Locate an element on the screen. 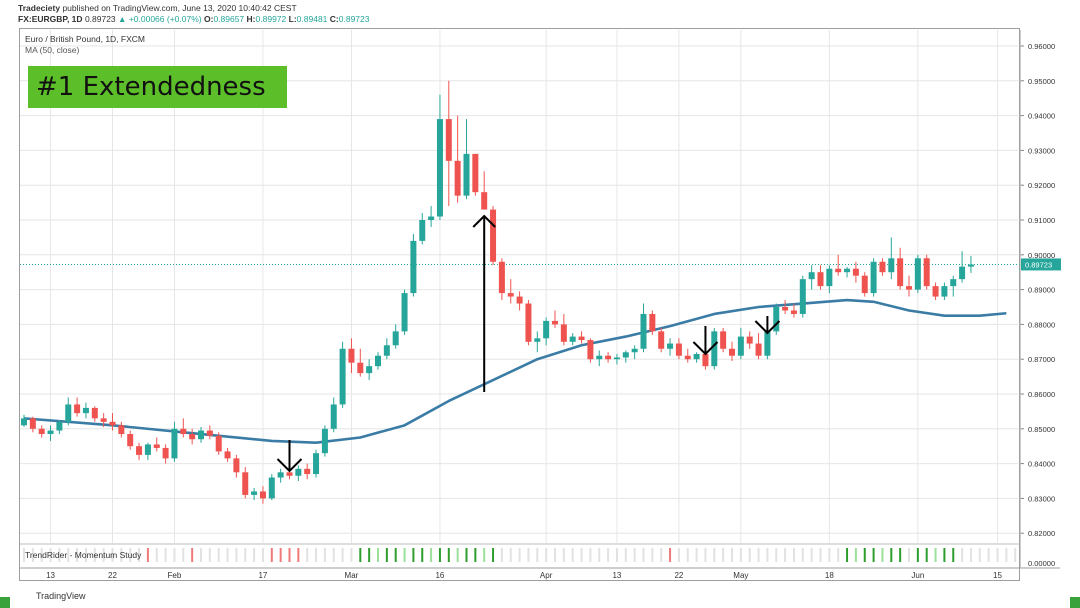 This screenshot has height=608, width=1080. time-tick-label: Mar is located at coordinates (352, 575).